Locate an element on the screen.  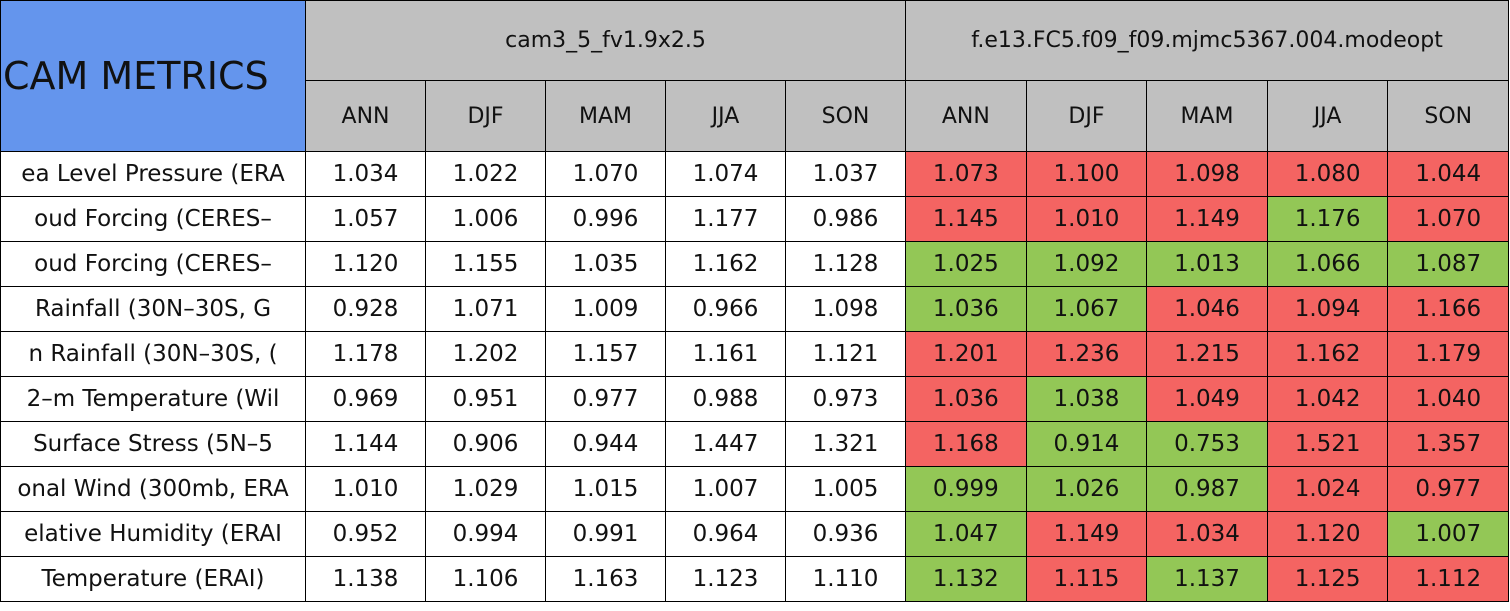
value-cell: 1.163 is located at coordinates (605, 579).